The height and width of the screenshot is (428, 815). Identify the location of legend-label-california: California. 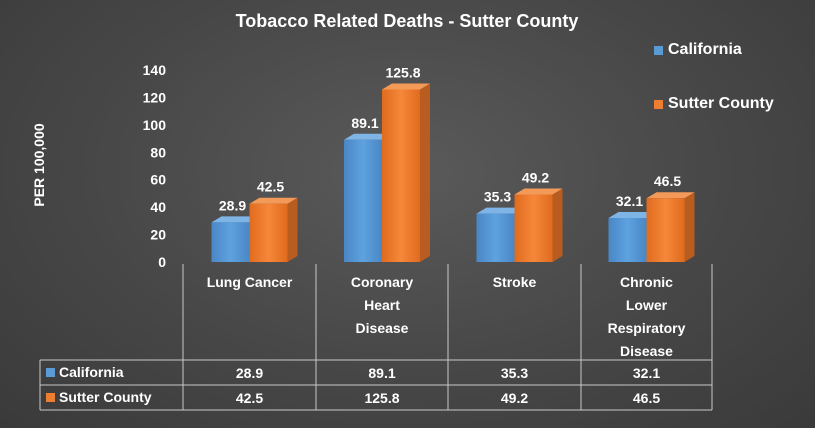
(705, 49).